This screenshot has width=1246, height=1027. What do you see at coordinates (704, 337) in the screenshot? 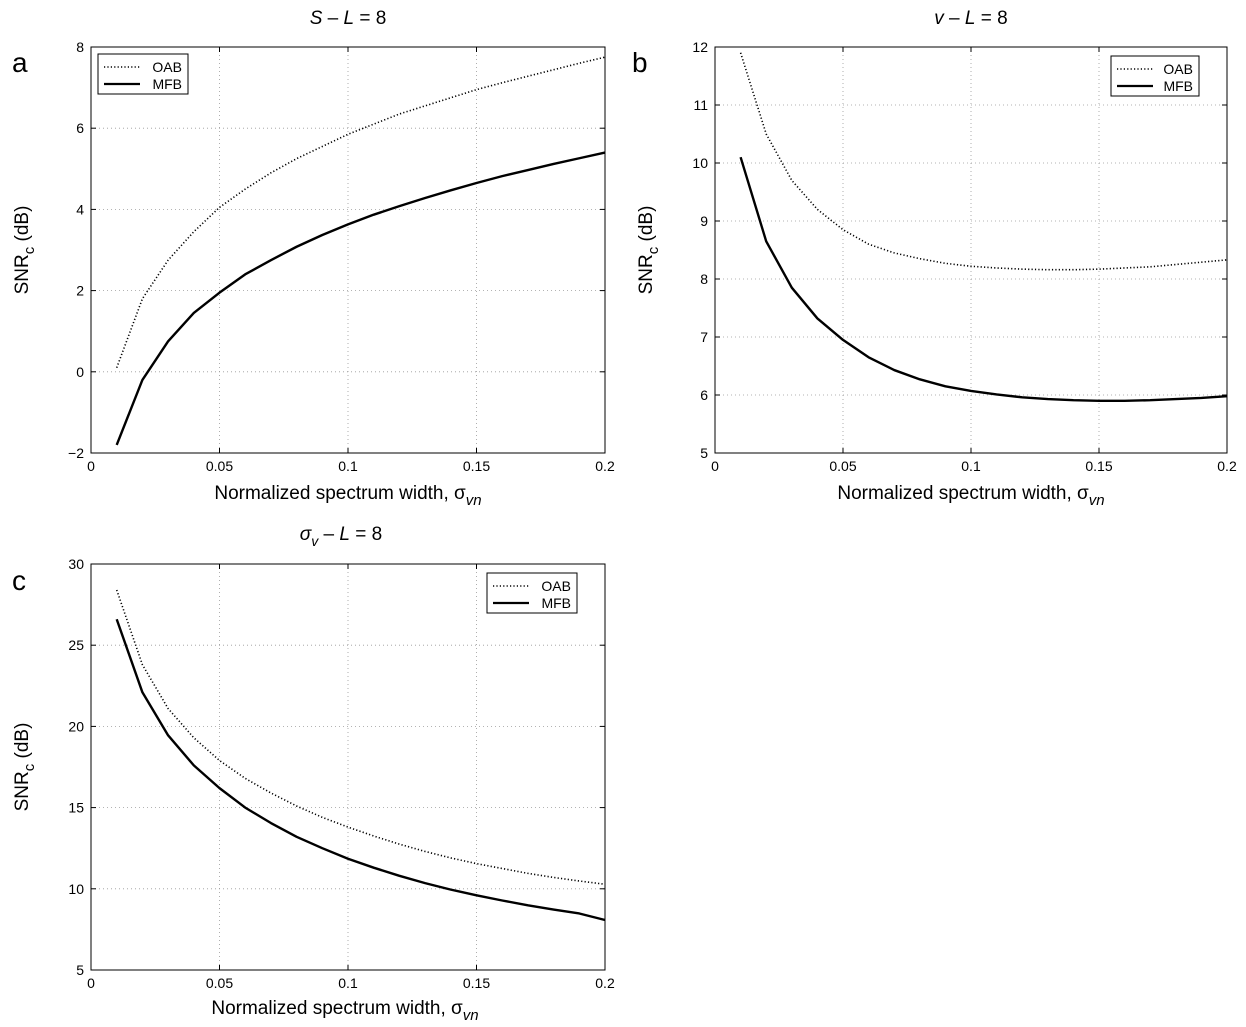
I see `y-tick-label: 7` at bounding box center [704, 337].